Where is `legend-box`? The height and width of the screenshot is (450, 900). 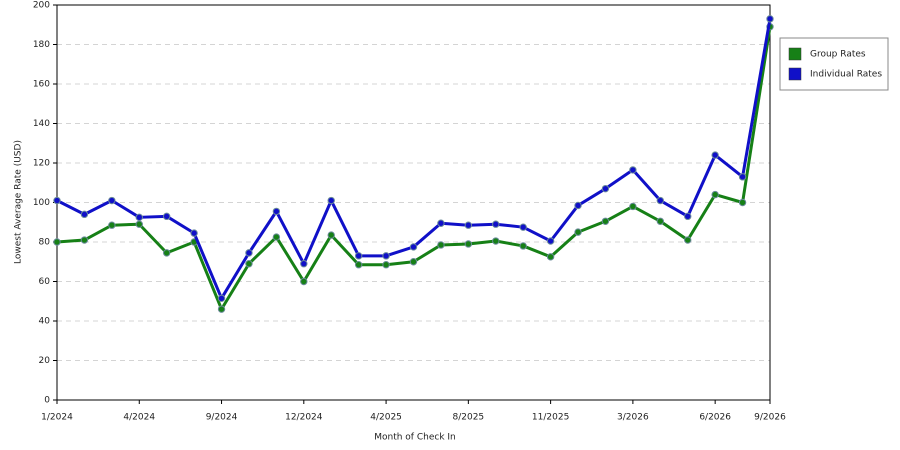 legend-box is located at coordinates (834, 64).